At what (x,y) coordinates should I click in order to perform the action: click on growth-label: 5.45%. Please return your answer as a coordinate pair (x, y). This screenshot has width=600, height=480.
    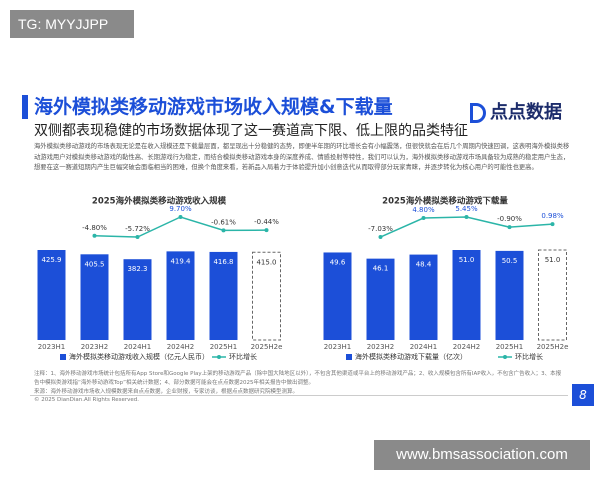
    Looking at the image, I should click on (466, 209).